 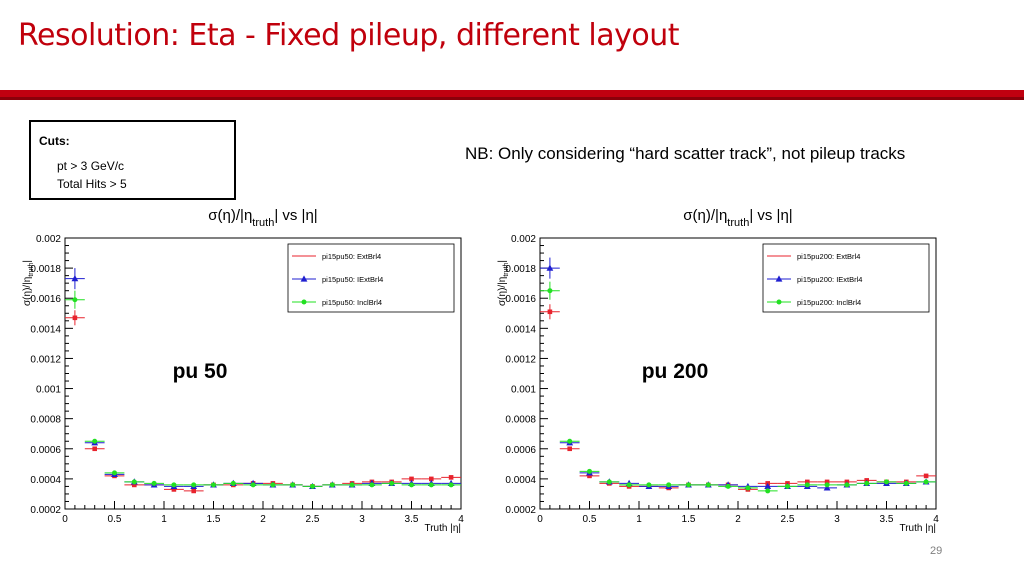 I want to click on legend-label: pi15pu50: ExtBrl4, so click(x=351, y=256).